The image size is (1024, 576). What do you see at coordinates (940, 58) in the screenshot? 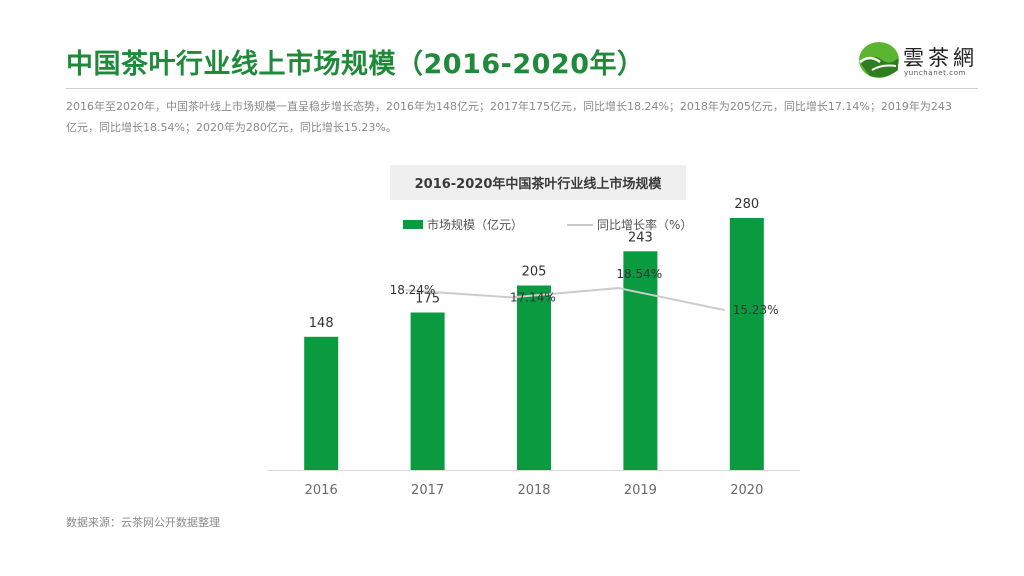
I see `logo-text: 雲茶網` at bounding box center [940, 58].